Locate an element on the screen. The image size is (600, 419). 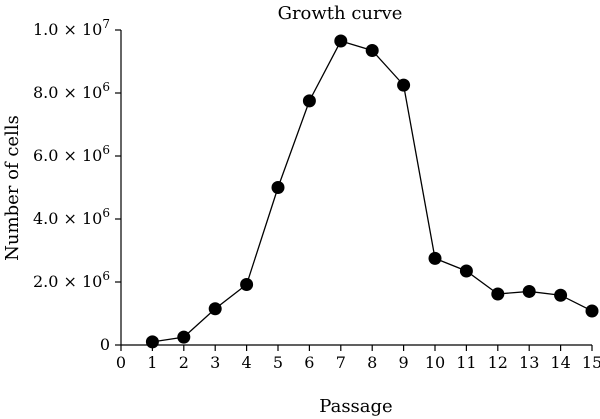
x-tick-label: 8 is located at coordinates (372, 362).